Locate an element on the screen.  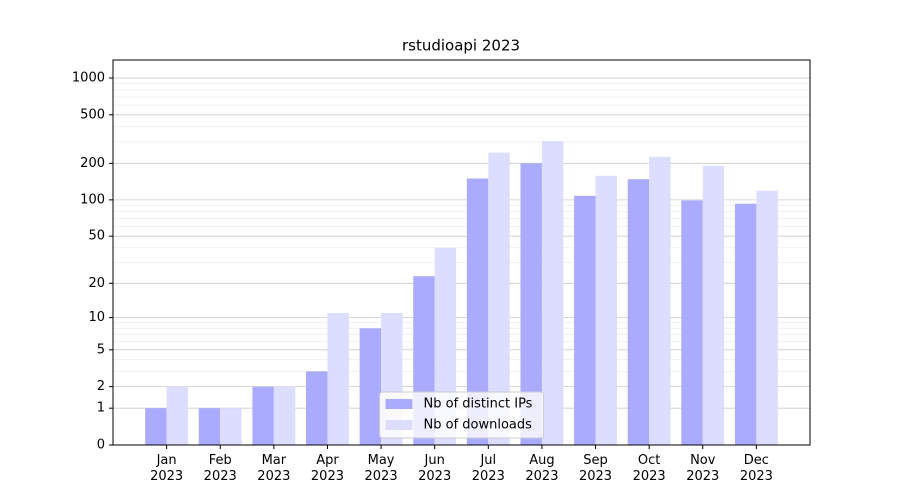
x-tick-label: May 2023 is located at coordinates (381, 468).